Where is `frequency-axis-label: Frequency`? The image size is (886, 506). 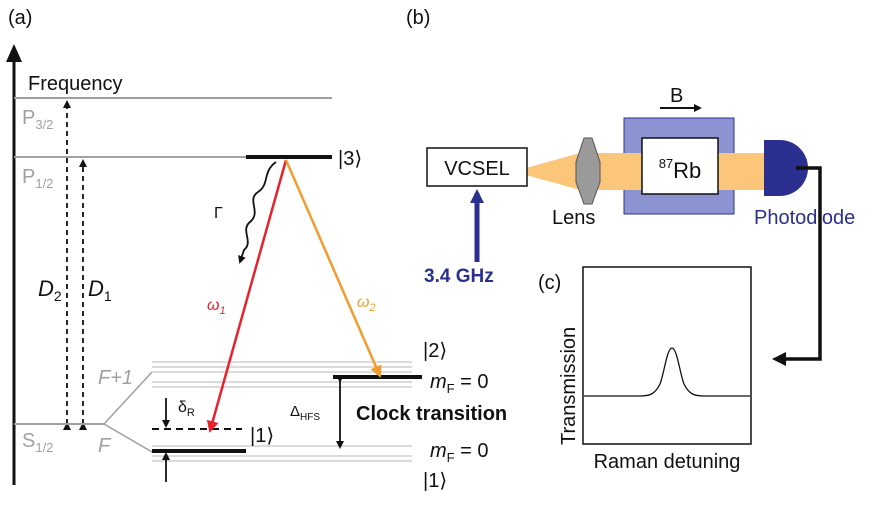
frequency-axis-label: Frequency is located at coordinates (75, 84).